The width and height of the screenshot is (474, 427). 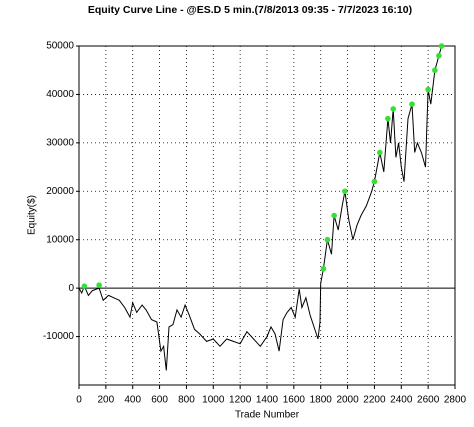 I want to click on y-tick-label: 10000, so click(x=60, y=239).